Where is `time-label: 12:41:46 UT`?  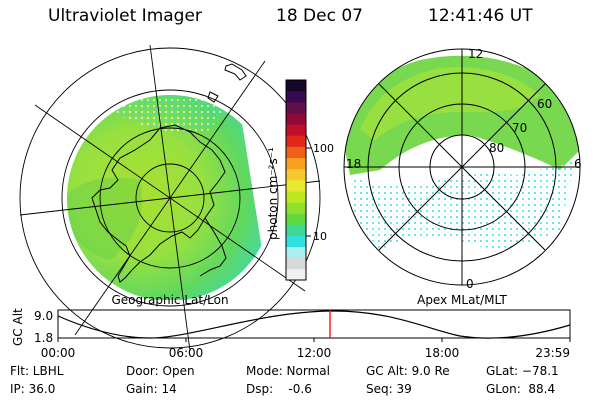
time-label: 12:41:46 UT is located at coordinates (480, 16).